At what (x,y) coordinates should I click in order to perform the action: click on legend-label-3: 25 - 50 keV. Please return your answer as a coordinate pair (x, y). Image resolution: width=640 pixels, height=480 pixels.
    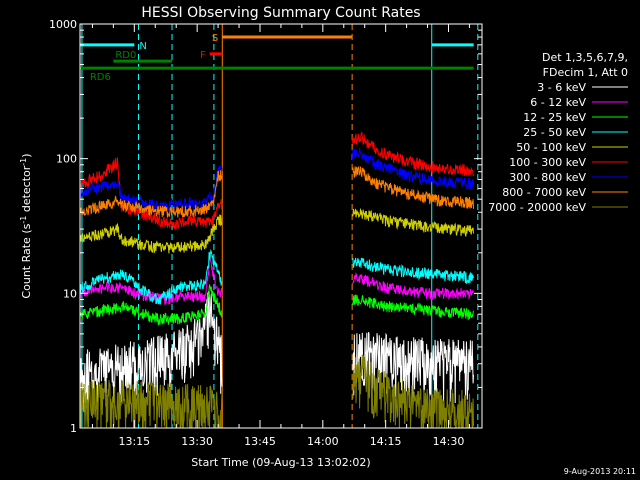
    Looking at the image, I should click on (554, 132).